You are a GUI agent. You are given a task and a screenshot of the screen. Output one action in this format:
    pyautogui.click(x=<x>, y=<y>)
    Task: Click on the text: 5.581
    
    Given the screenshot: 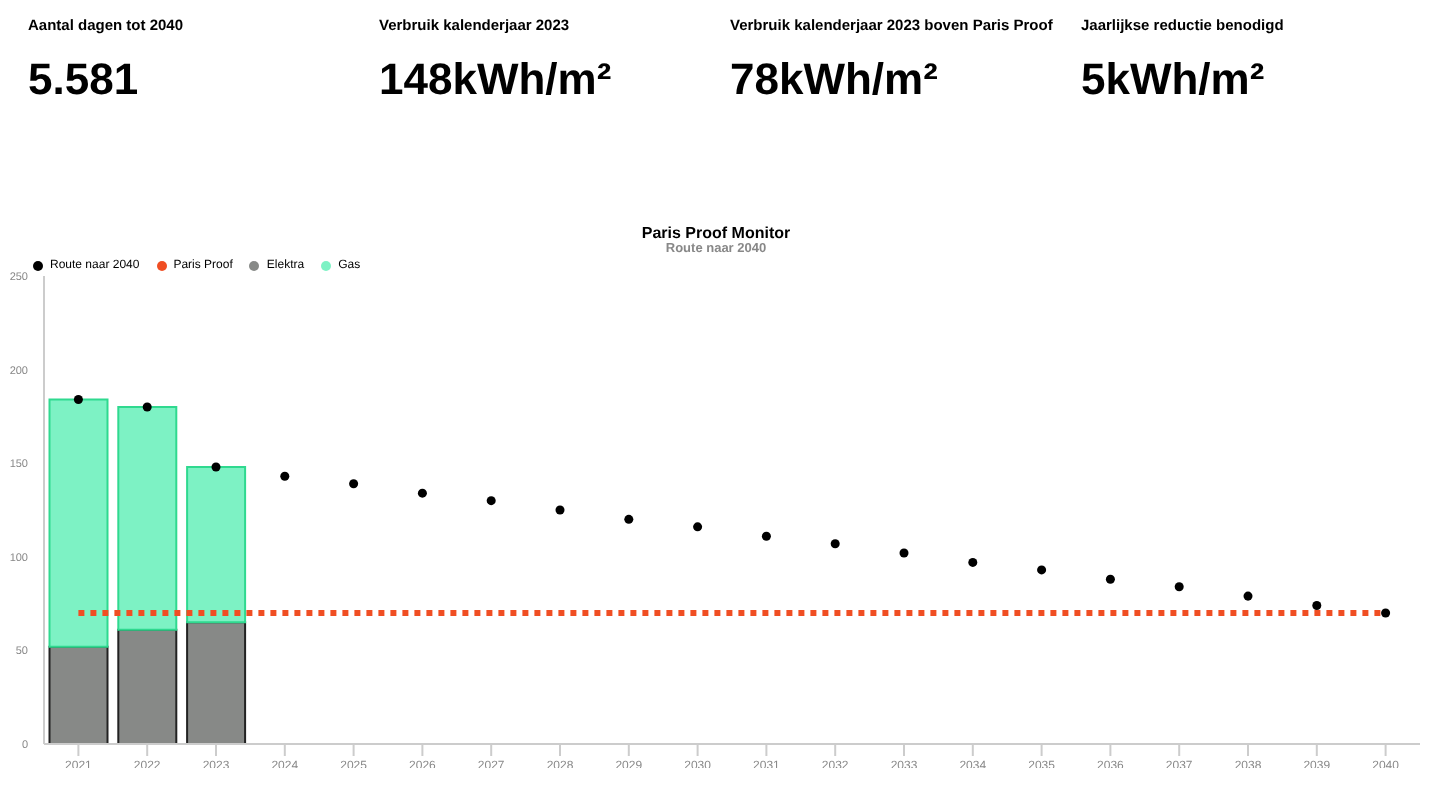 What is the action you would take?
    pyautogui.click(x=84, y=80)
    